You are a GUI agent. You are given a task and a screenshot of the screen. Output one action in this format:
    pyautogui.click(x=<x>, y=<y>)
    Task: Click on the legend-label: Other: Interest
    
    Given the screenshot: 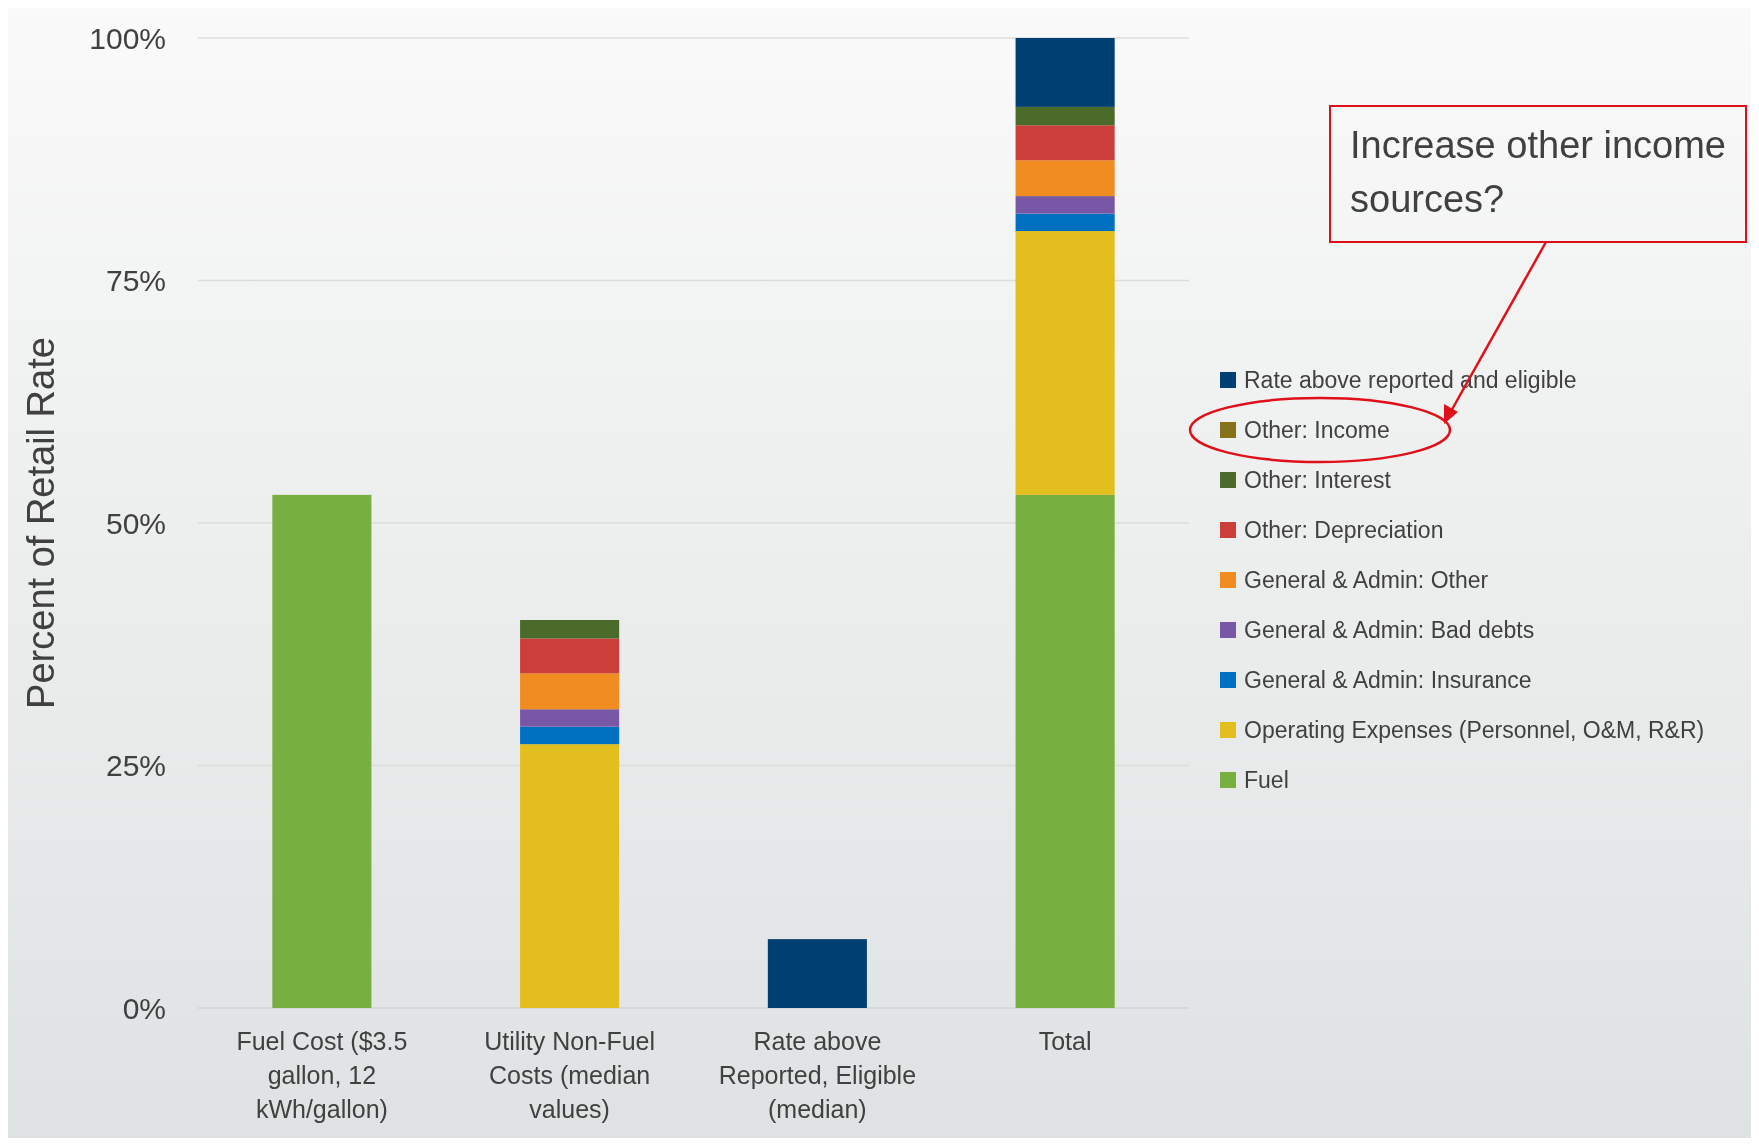 What is the action you would take?
    pyautogui.click(x=1318, y=480)
    